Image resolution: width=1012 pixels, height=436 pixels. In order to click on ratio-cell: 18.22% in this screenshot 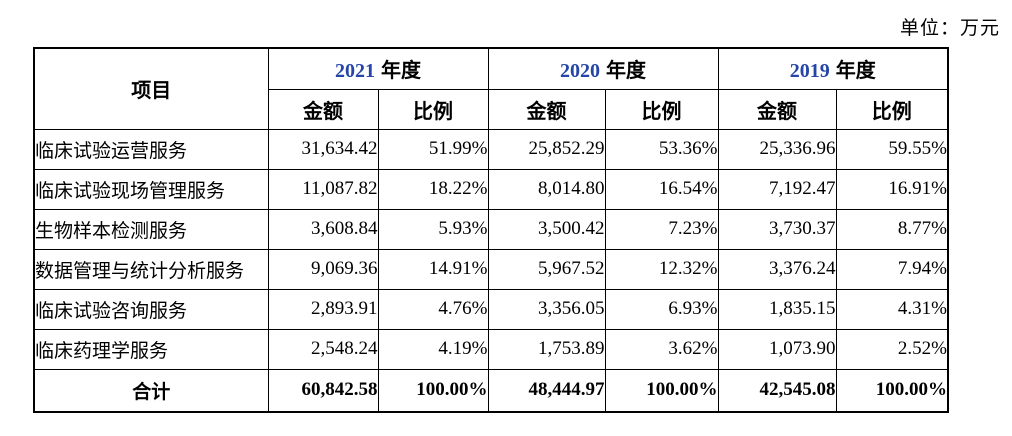, I will do `click(433, 189)`.